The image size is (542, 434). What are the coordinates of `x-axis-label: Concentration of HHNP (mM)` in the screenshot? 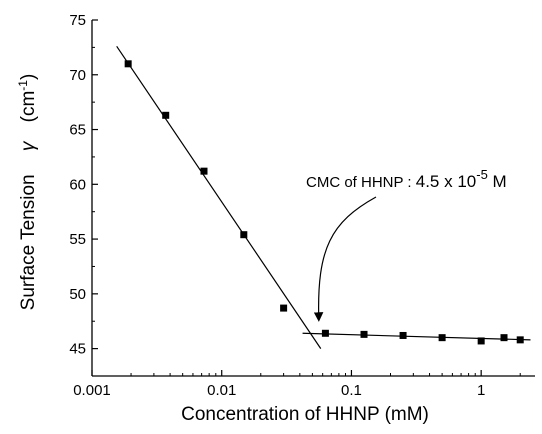 It's located at (305, 414).